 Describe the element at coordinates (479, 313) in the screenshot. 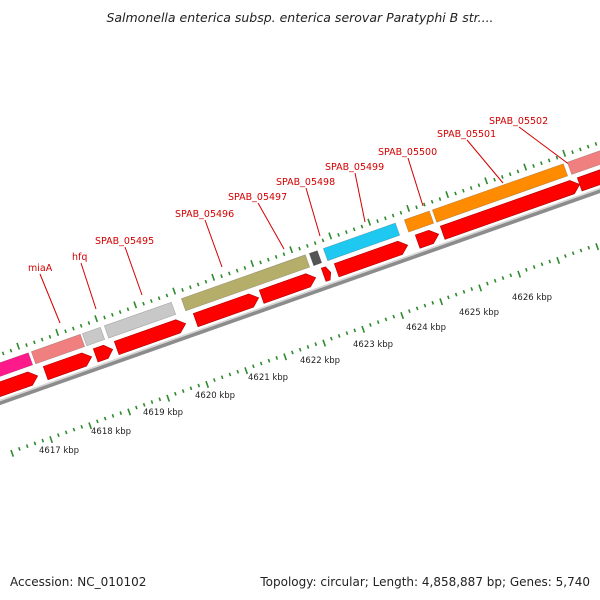

I see `kbp-label-9: 4625 kbp` at that location.